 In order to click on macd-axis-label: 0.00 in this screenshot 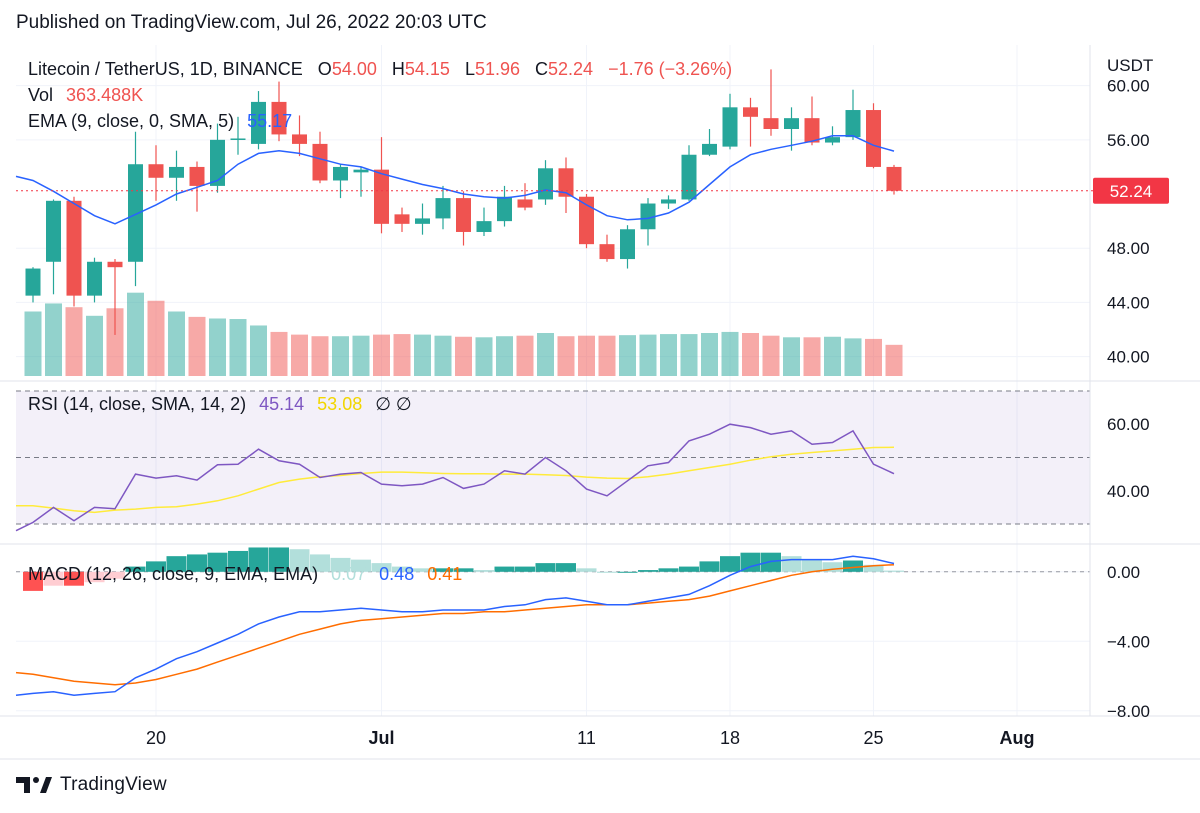, I will do `click(1123, 572)`.